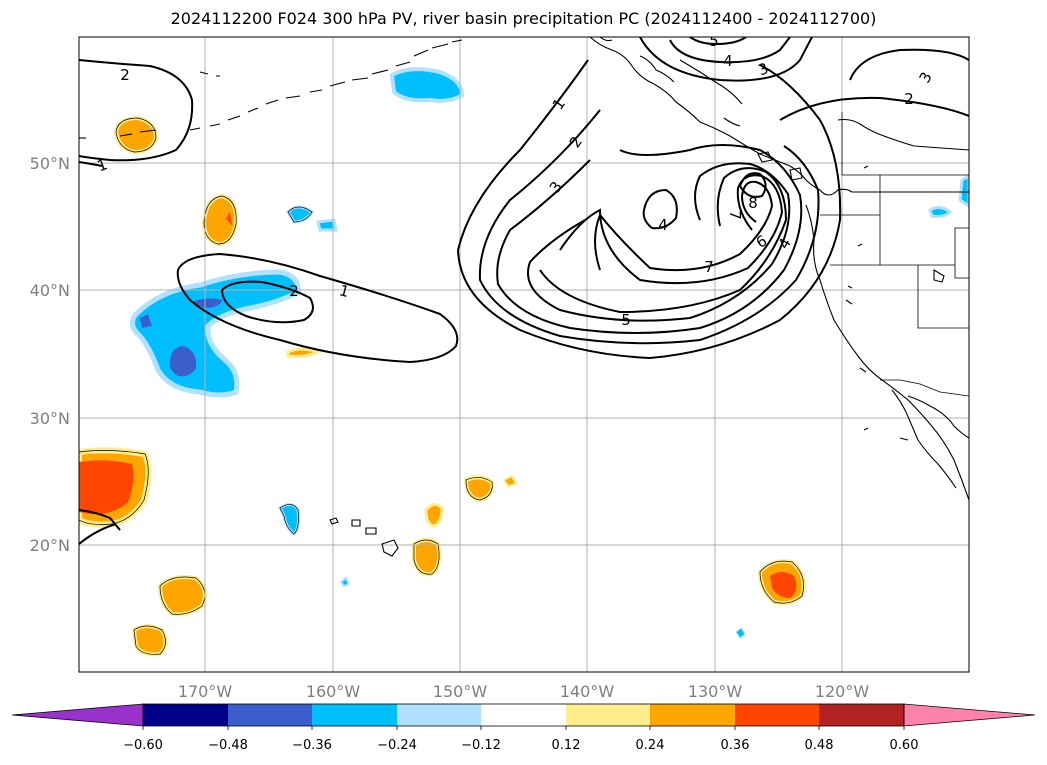 This screenshot has height=765, width=1047. What do you see at coordinates (963, 191) in the screenshot?
I see `shade-cyan-east-edge2` at bounding box center [963, 191].